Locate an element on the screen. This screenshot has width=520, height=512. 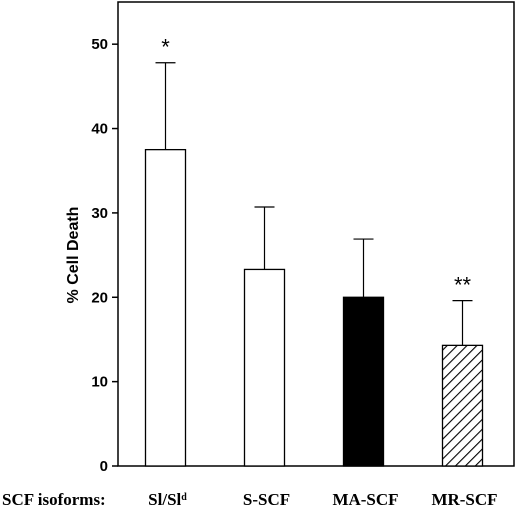
y-tick-label: 30 is located at coordinates (99, 213).